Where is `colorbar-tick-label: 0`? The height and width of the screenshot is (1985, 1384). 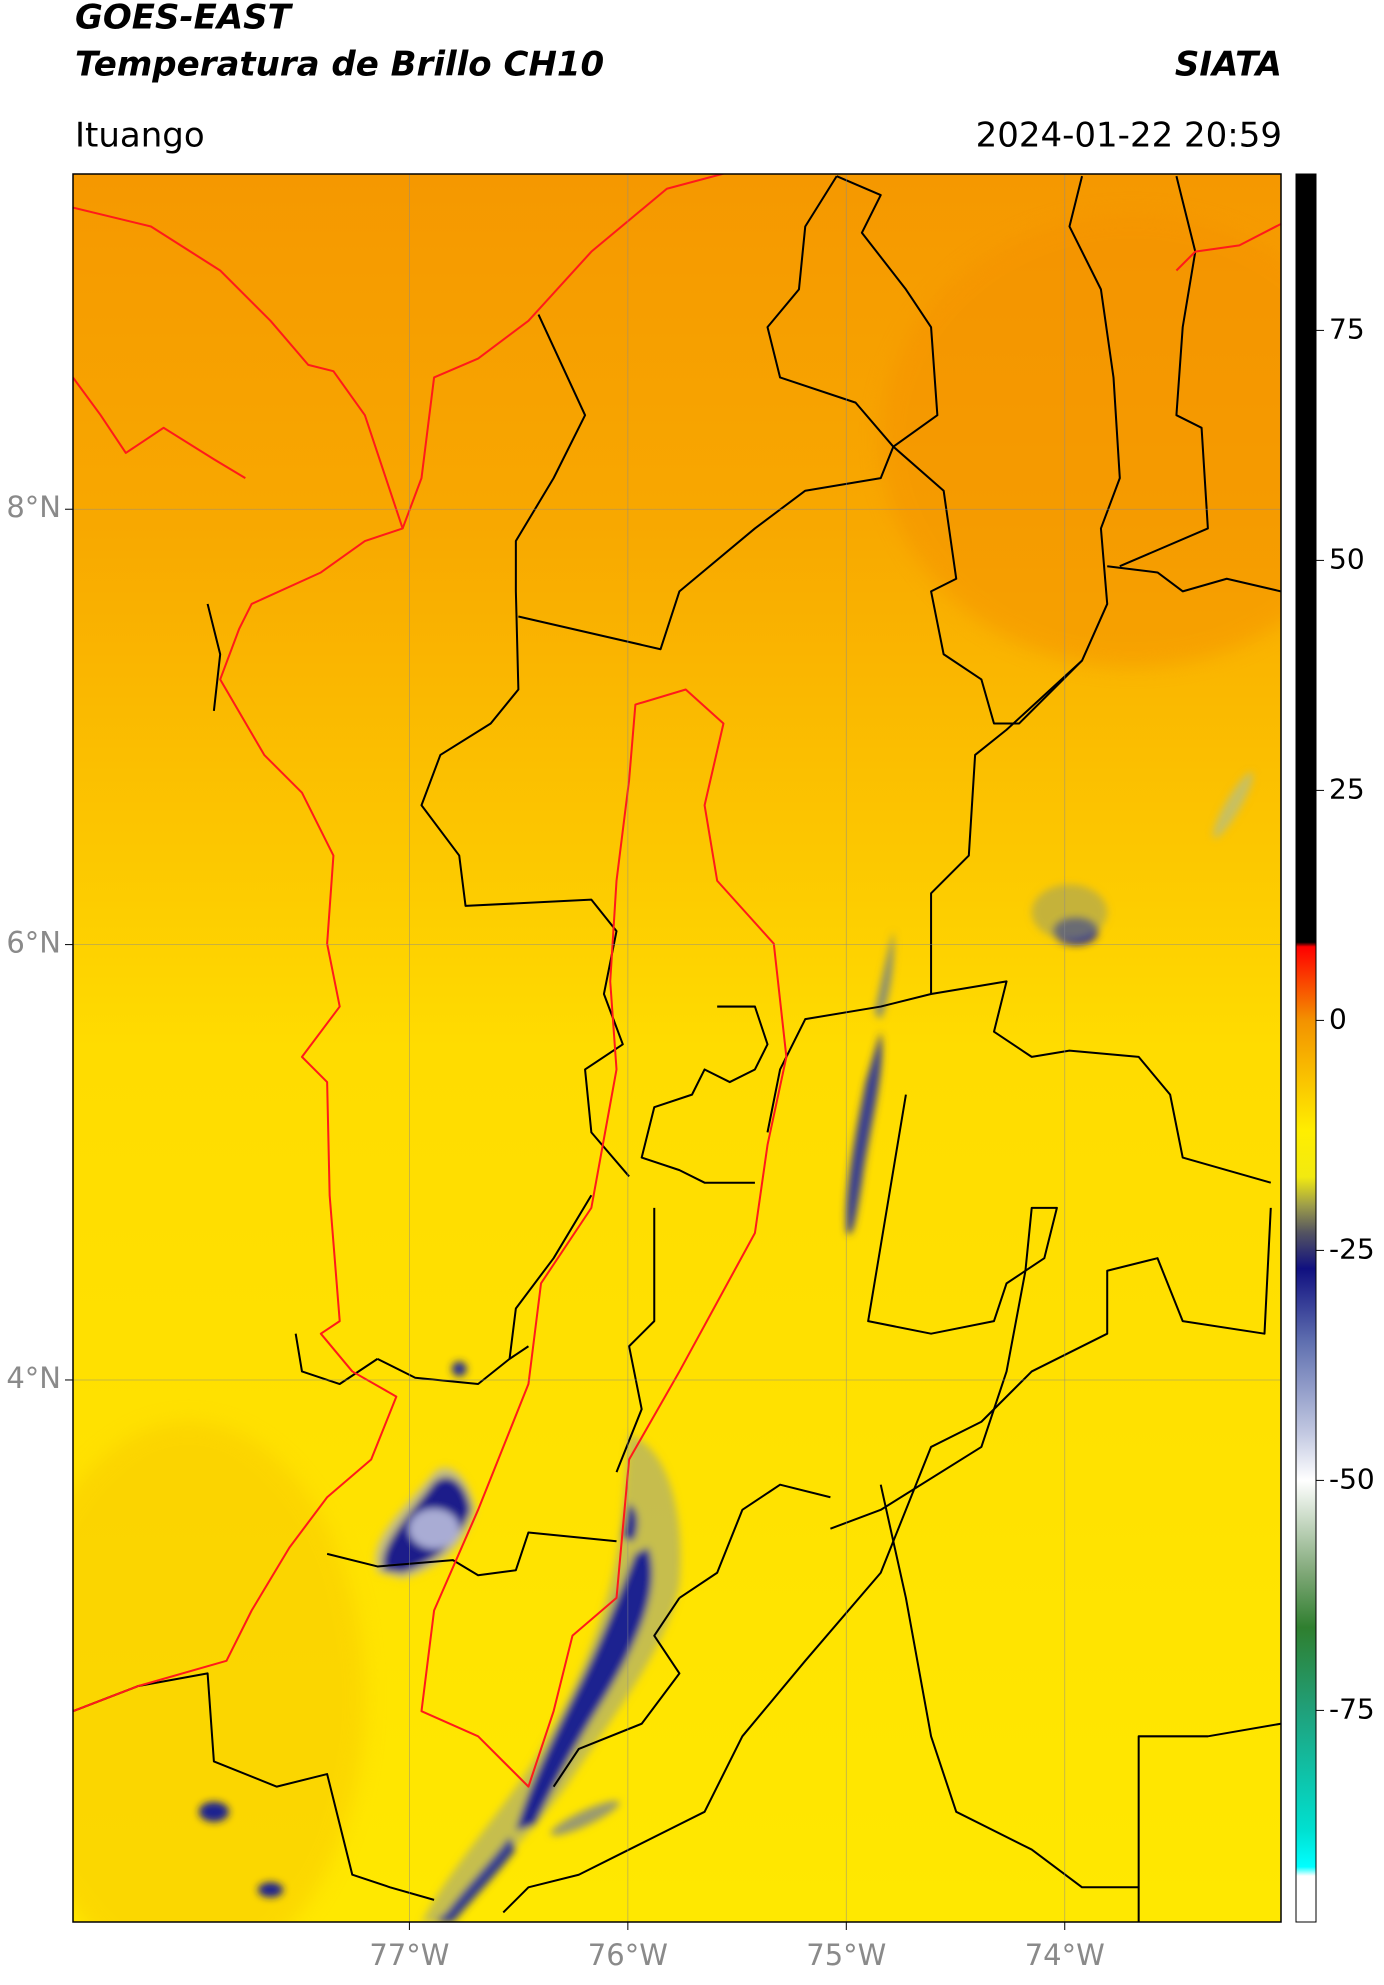 colorbar-tick-label: 0 is located at coordinates (1338, 1018).